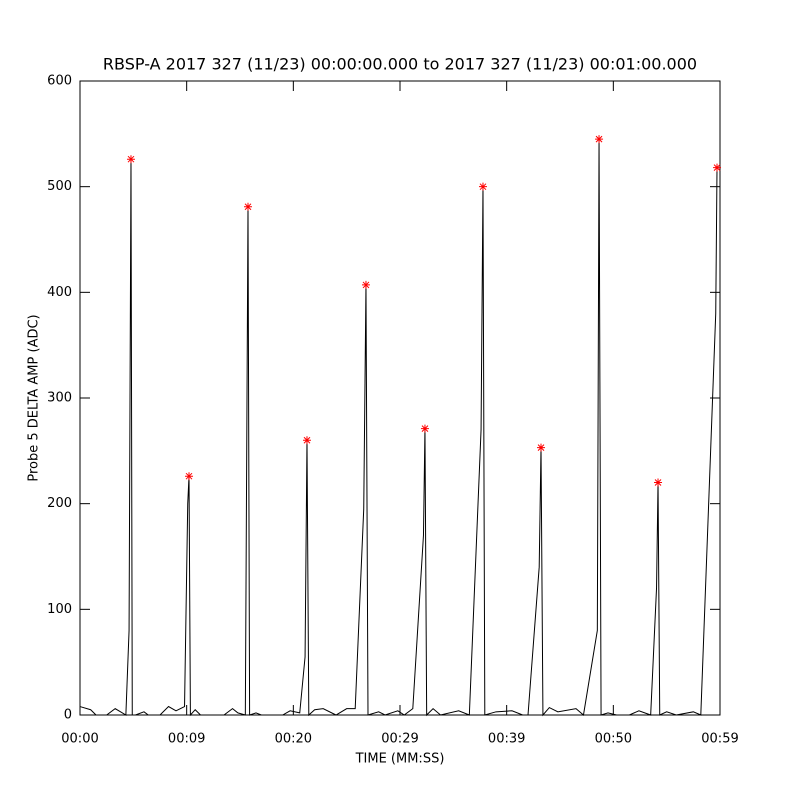  What do you see at coordinates (34, 397) in the screenshot?
I see `y-axis-label: Probe 5 DELTA AMP (ADC)` at bounding box center [34, 397].